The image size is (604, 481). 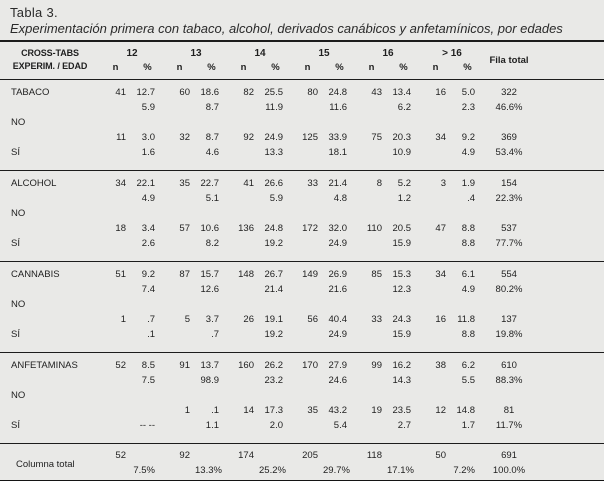 What do you see at coordinates (402, 152) in the screenshot?
I see `cell-pct: 10.9` at bounding box center [402, 152].